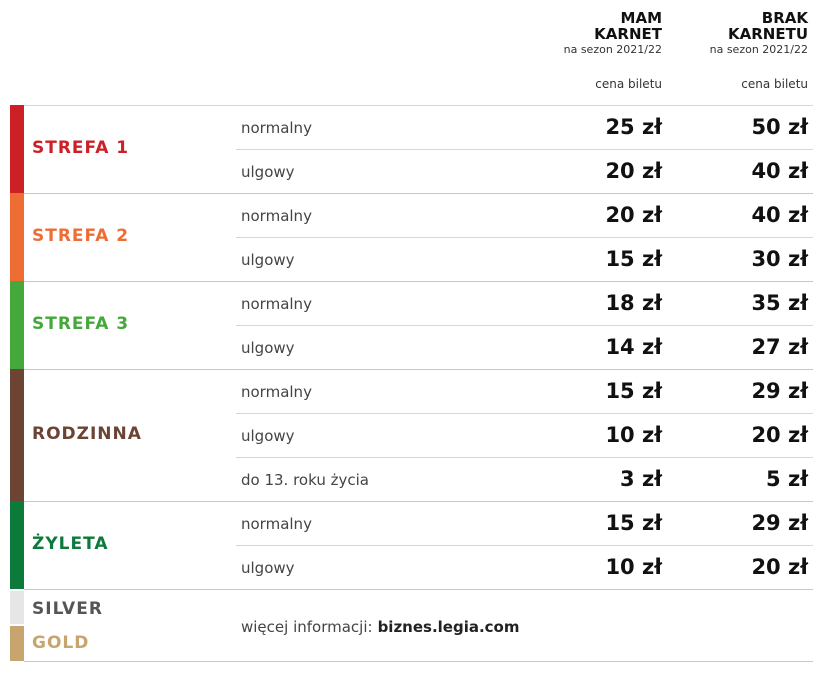  I want to click on zone-name: RODZINNA, so click(87, 434).